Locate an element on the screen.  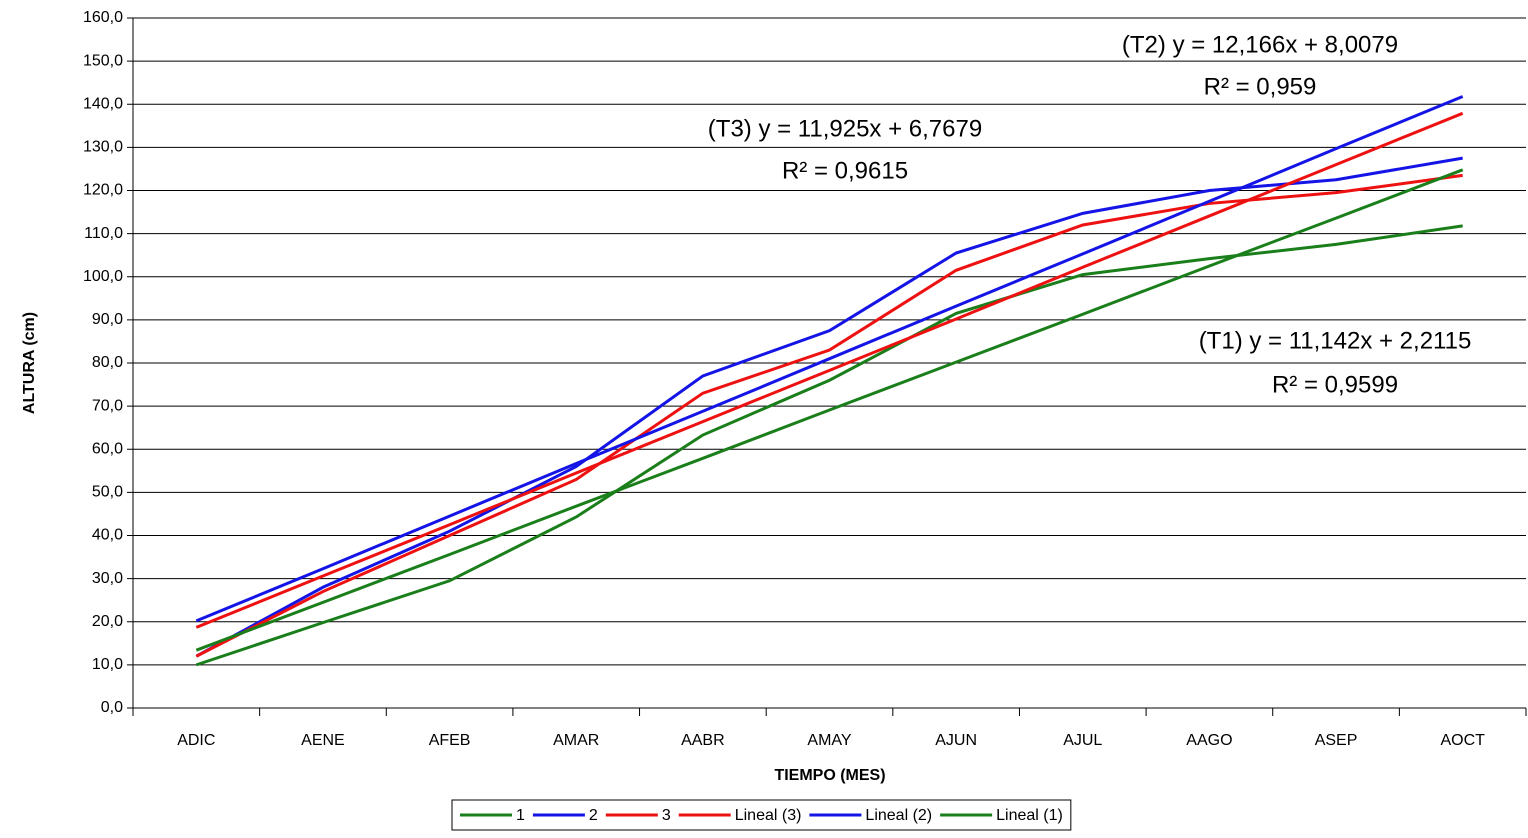
y-tick-label: 30,0 is located at coordinates (107, 578).